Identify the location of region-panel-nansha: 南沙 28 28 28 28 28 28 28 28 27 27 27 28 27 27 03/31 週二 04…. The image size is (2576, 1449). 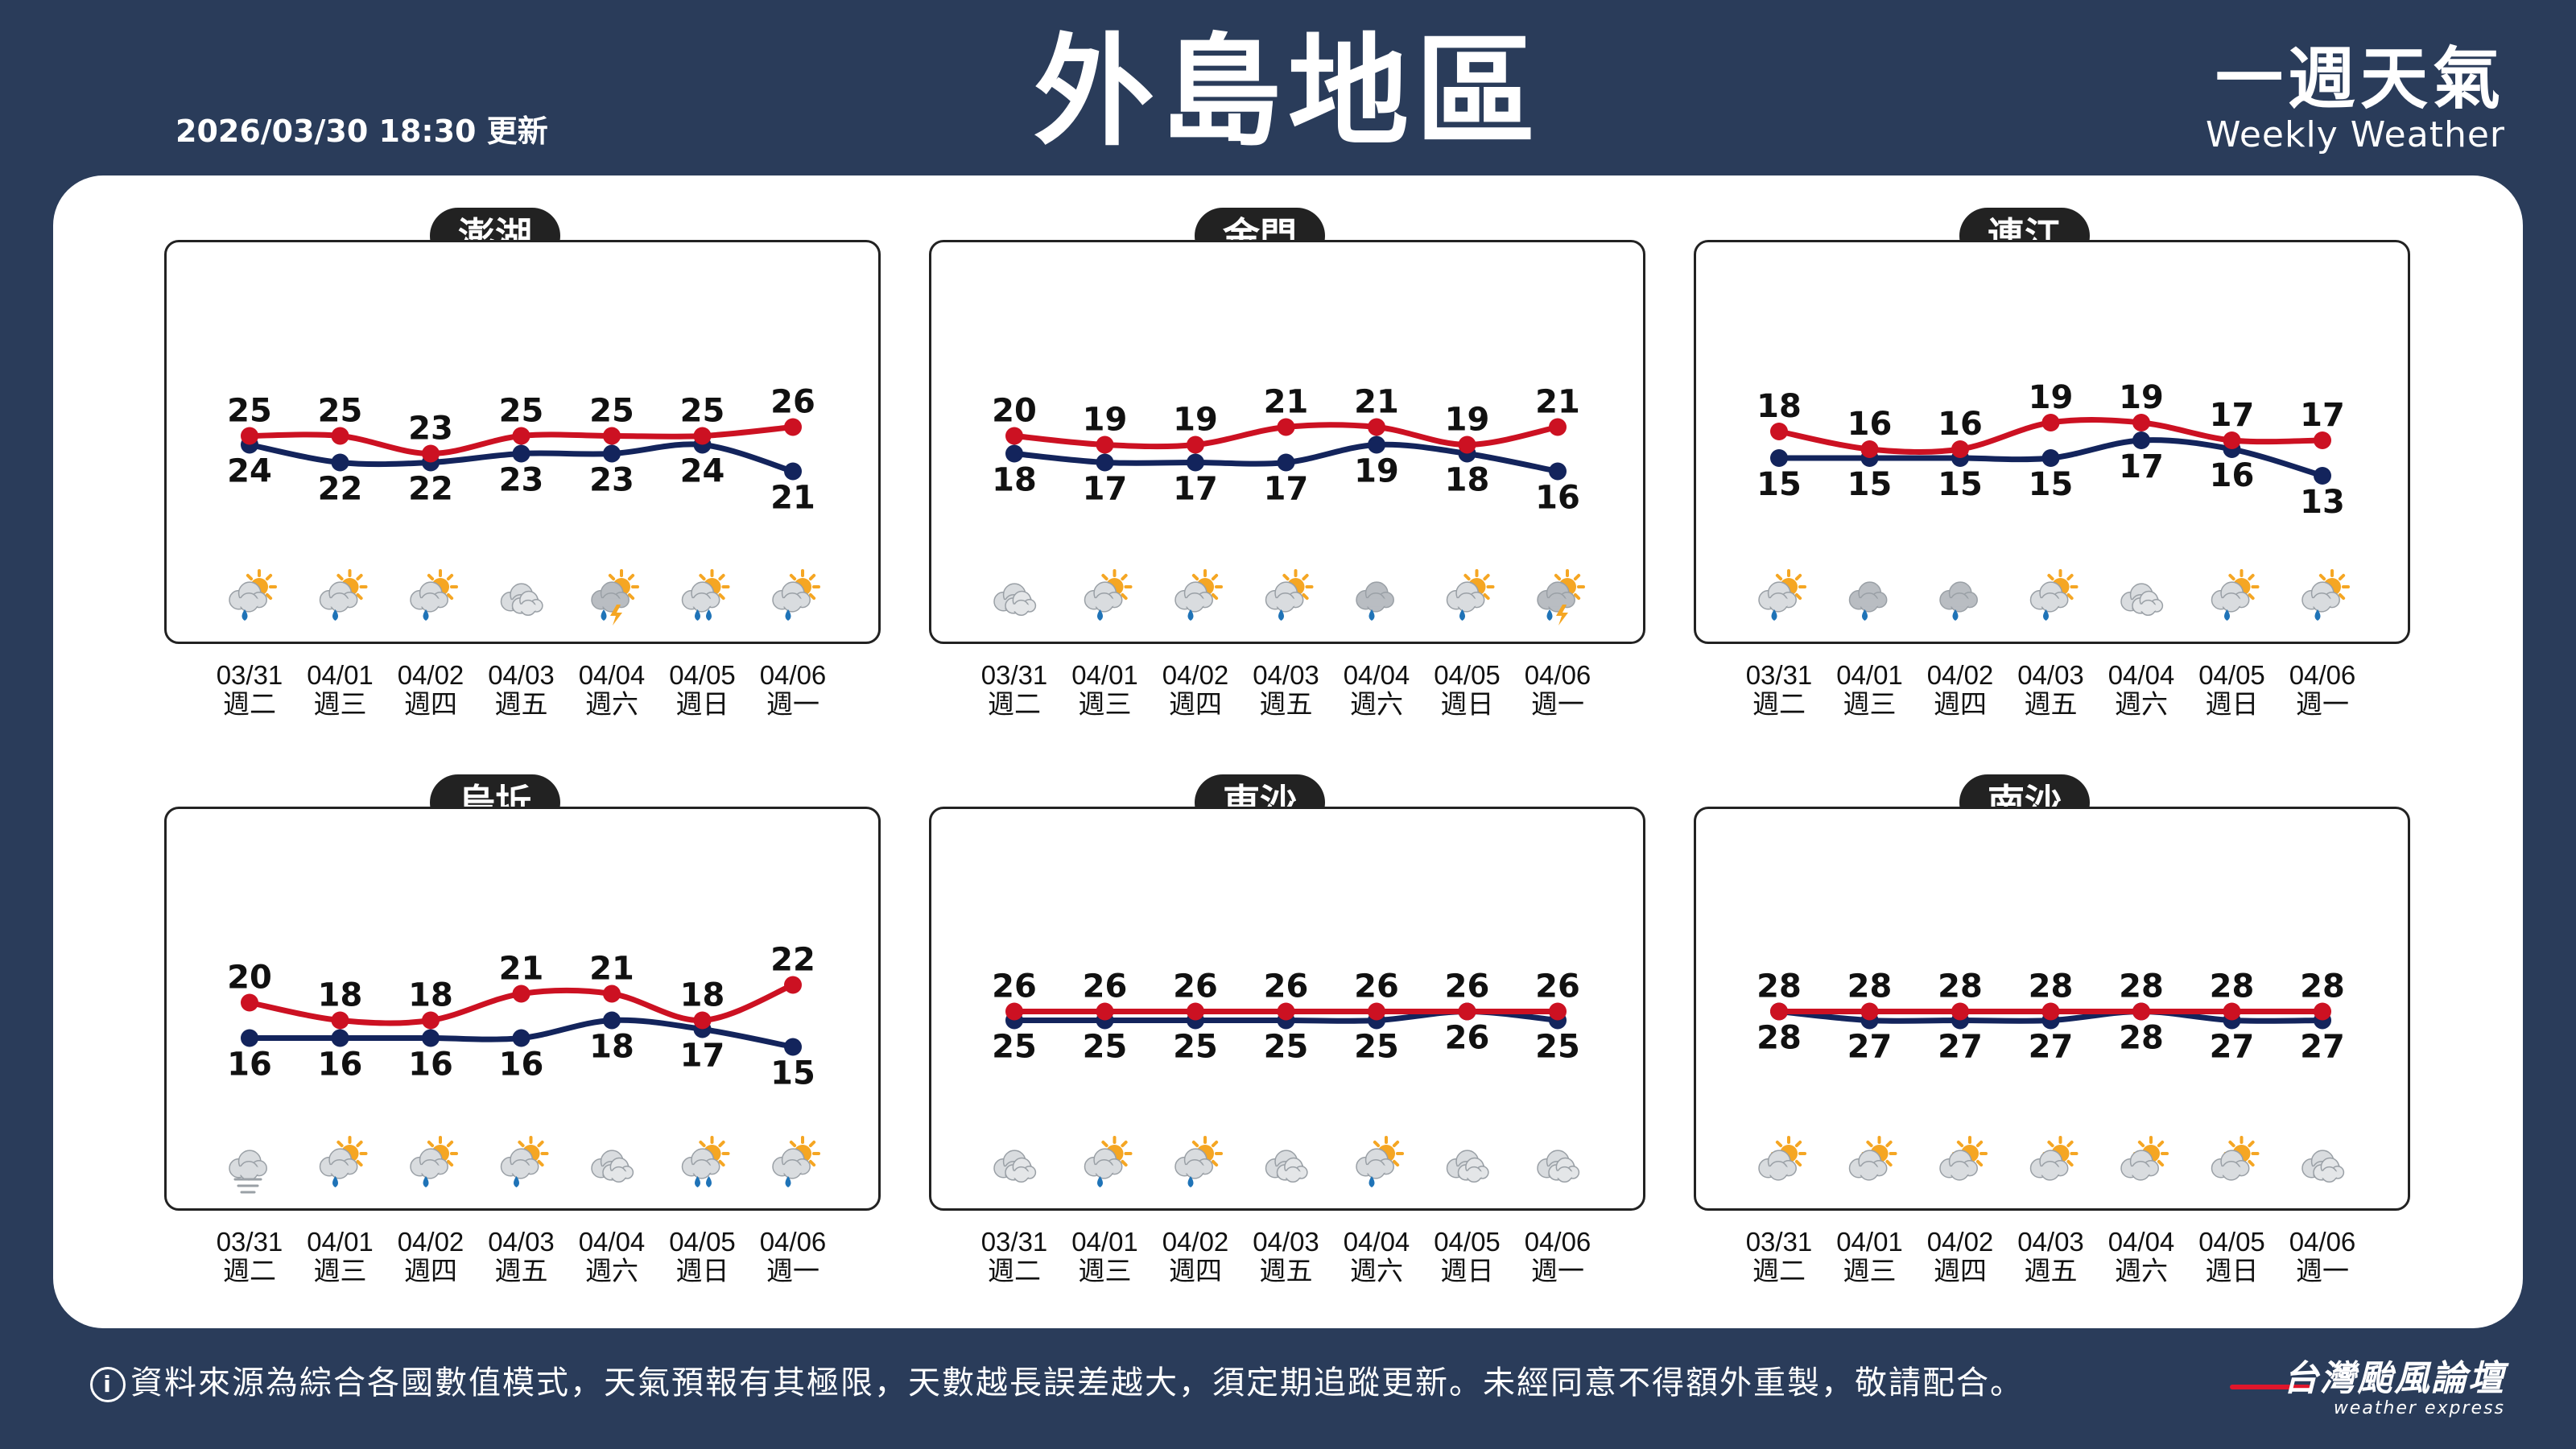
(2080, 1032).